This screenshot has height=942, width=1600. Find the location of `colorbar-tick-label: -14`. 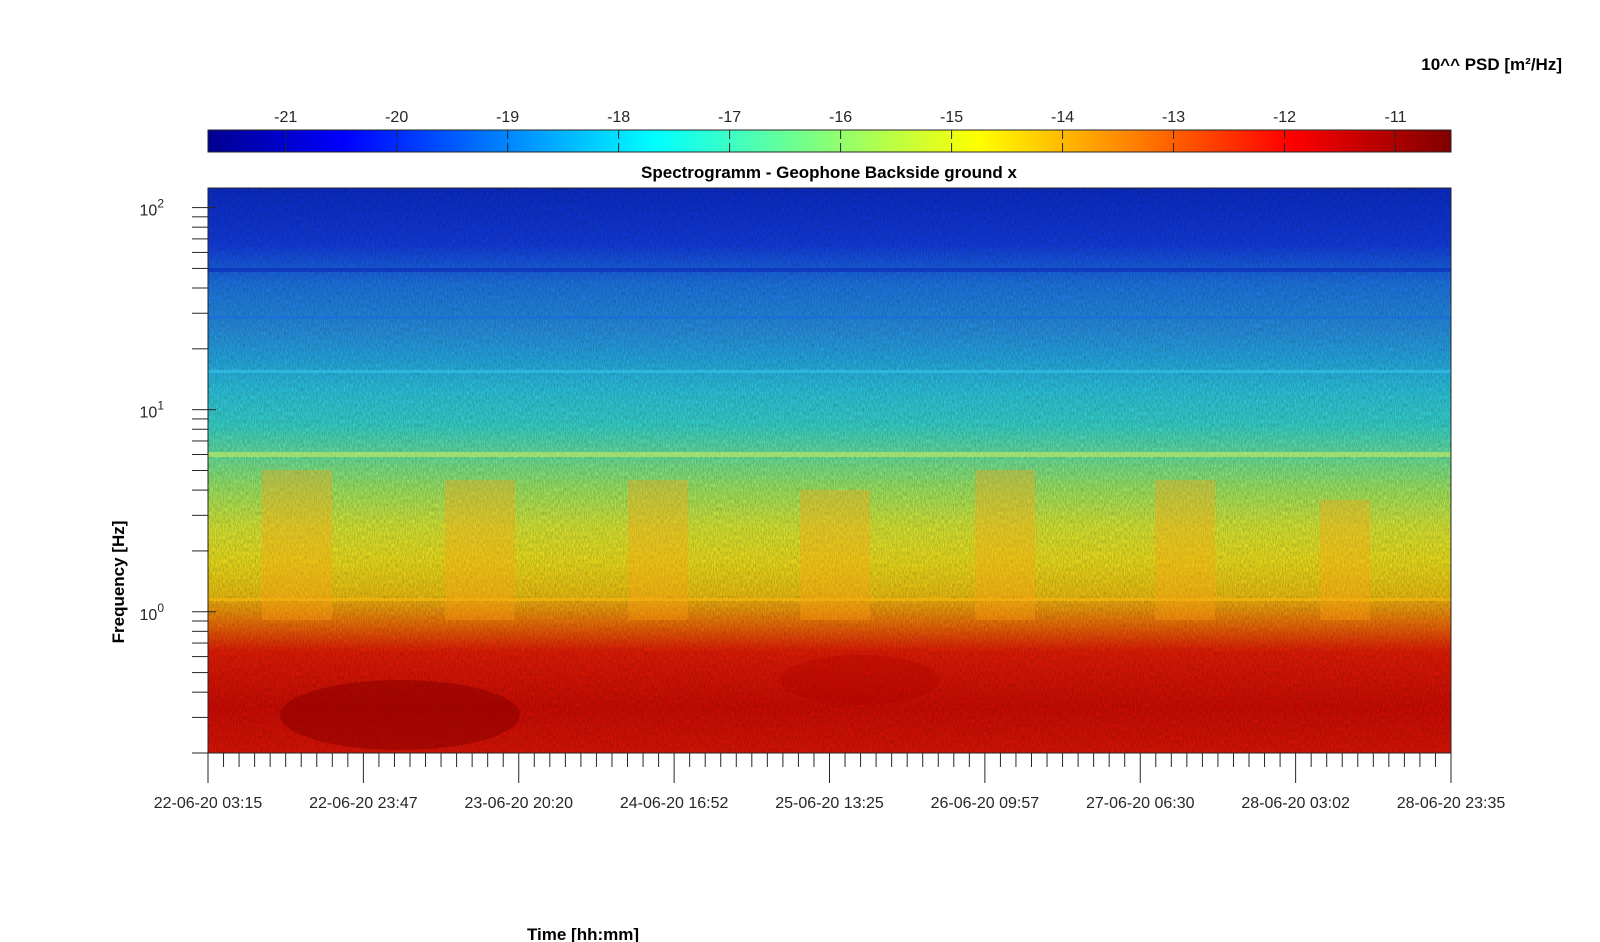

colorbar-tick-label: -14 is located at coordinates (1062, 117).